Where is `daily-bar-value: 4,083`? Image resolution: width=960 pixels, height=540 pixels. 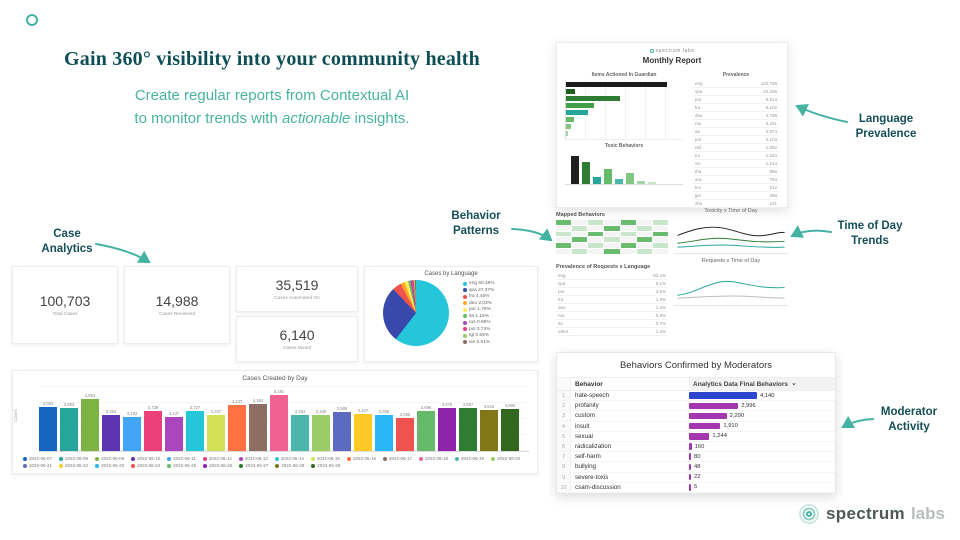 daily-bar-value: 4,083 is located at coordinates (48, 403).